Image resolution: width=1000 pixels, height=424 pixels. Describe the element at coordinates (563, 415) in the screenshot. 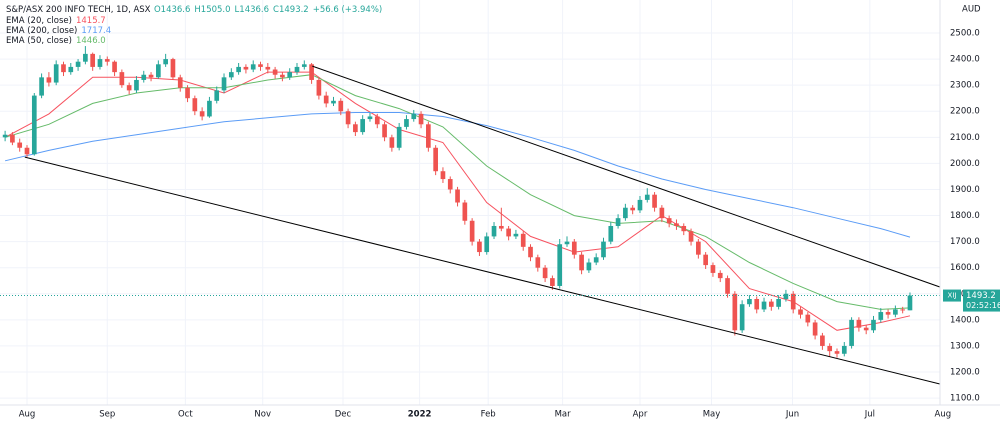

I see `x-tick-label: Mar` at that location.